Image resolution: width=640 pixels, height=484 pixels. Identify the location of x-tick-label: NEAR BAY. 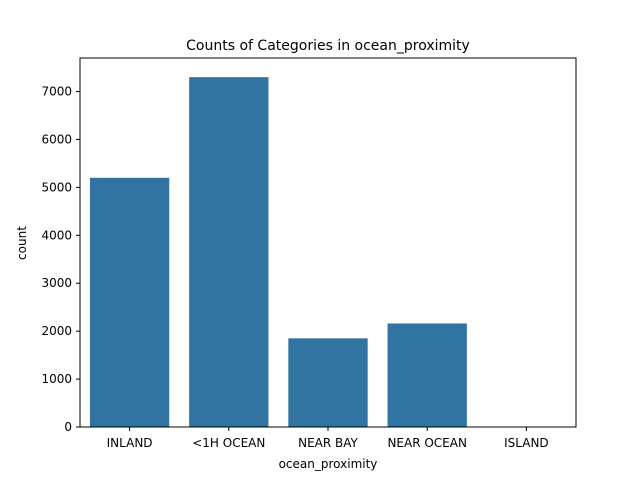
(328, 443).